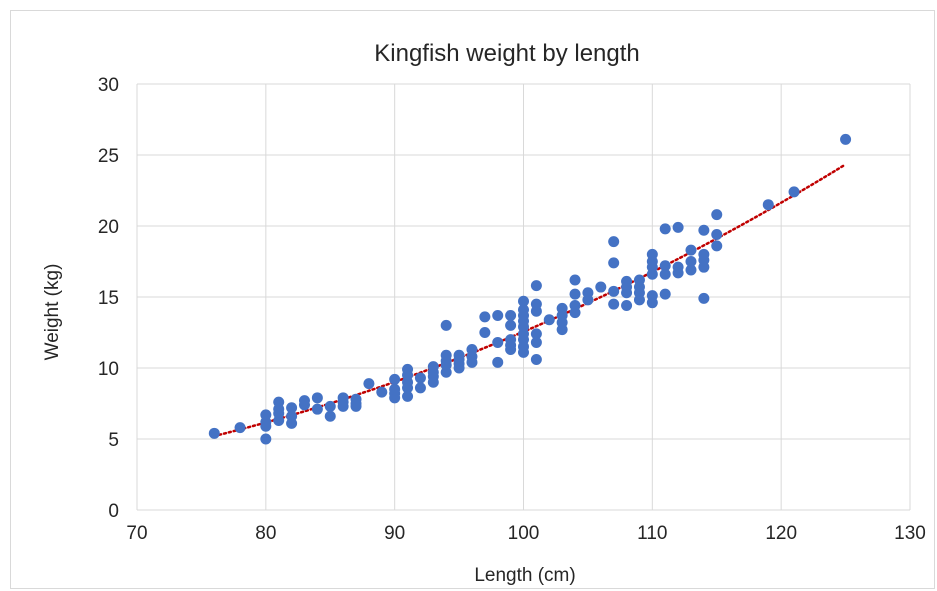 The image size is (937, 591). What do you see at coordinates (265, 533) in the screenshot?
I see `x-tick-label: 80` at bounding box center [265, 533].